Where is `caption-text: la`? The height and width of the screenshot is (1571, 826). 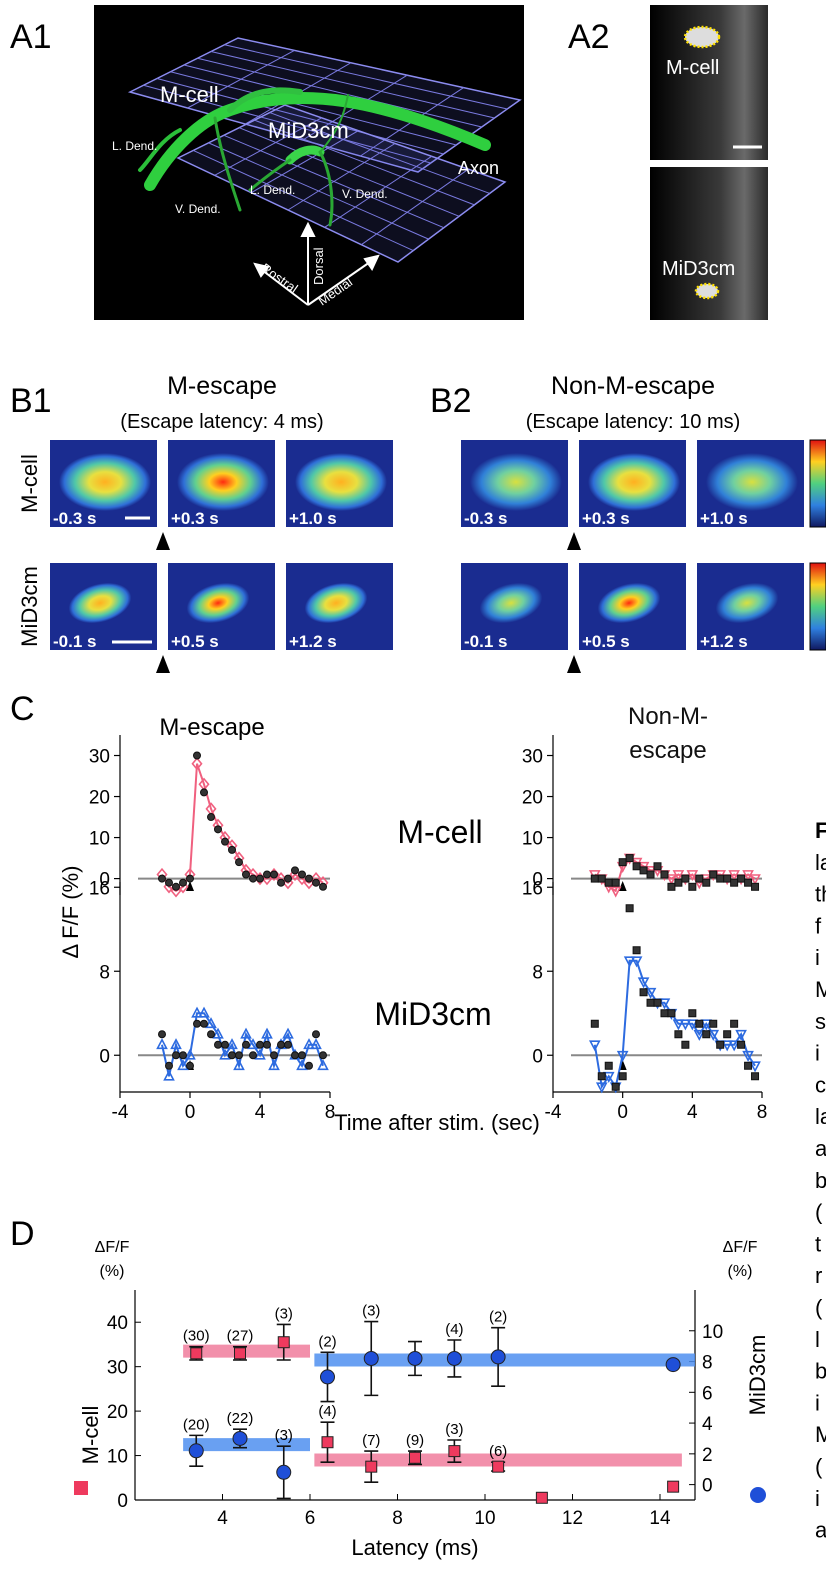 caption-text: la is located at coordinates (820, 1116).